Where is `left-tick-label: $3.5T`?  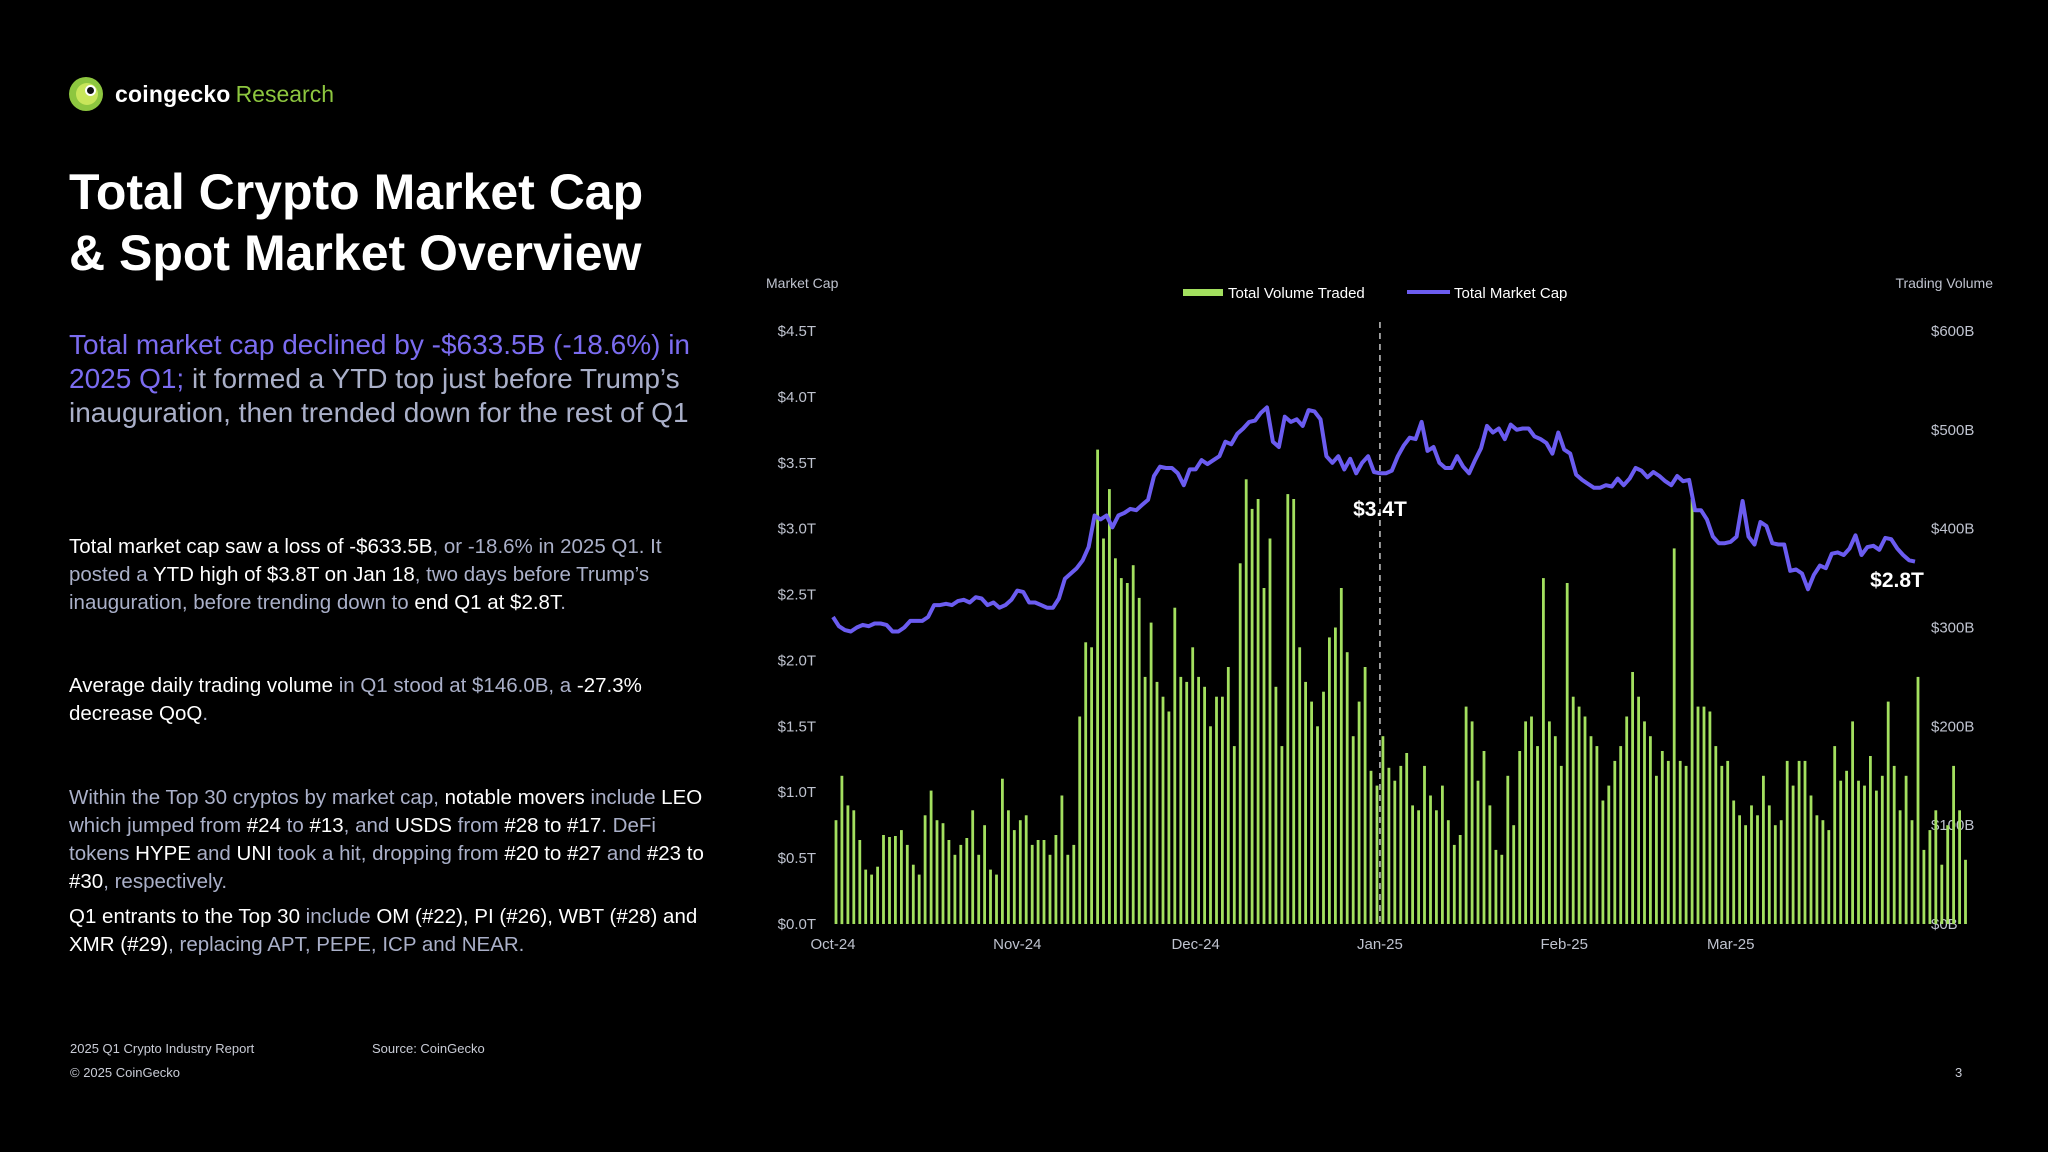
left-tick-label: $3.5T is located at coordinates (797, 463).